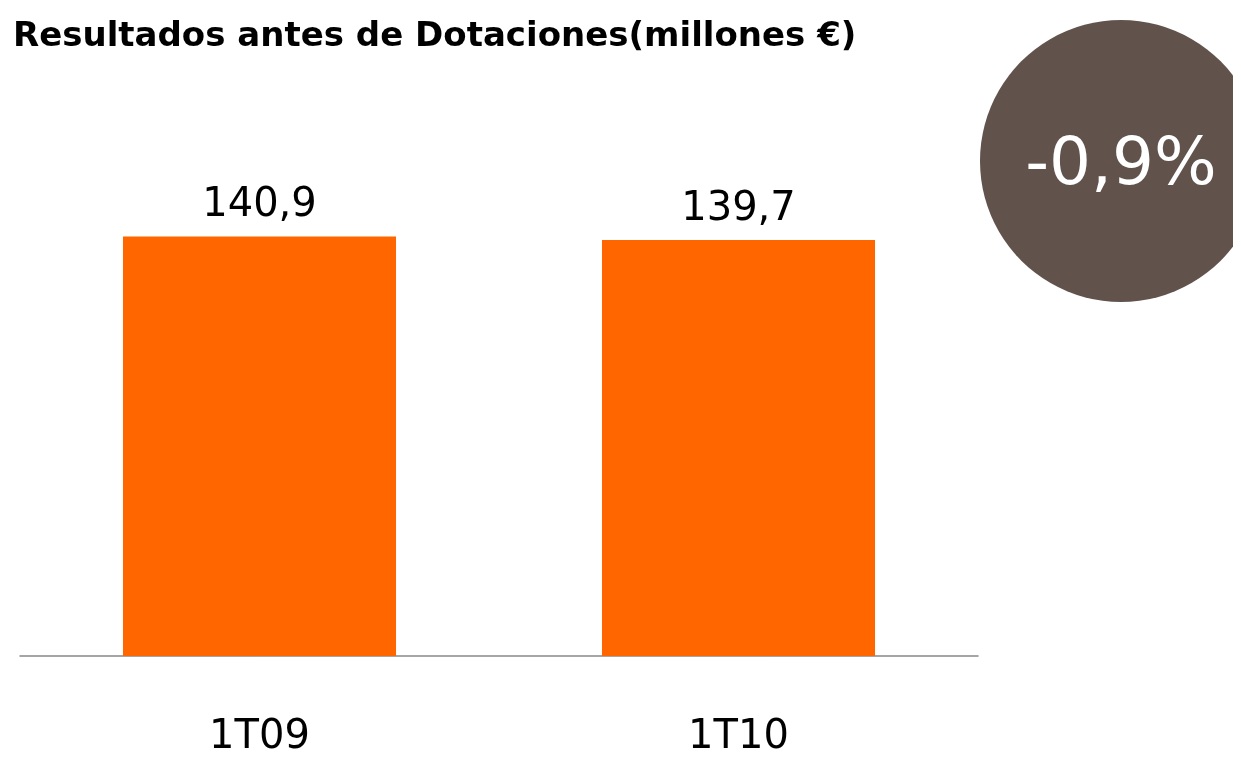 The image size is (1241, 764). Describe the element at coordinates (738, 206) in the screenshot. I see `data-label: 139,7` at that location.